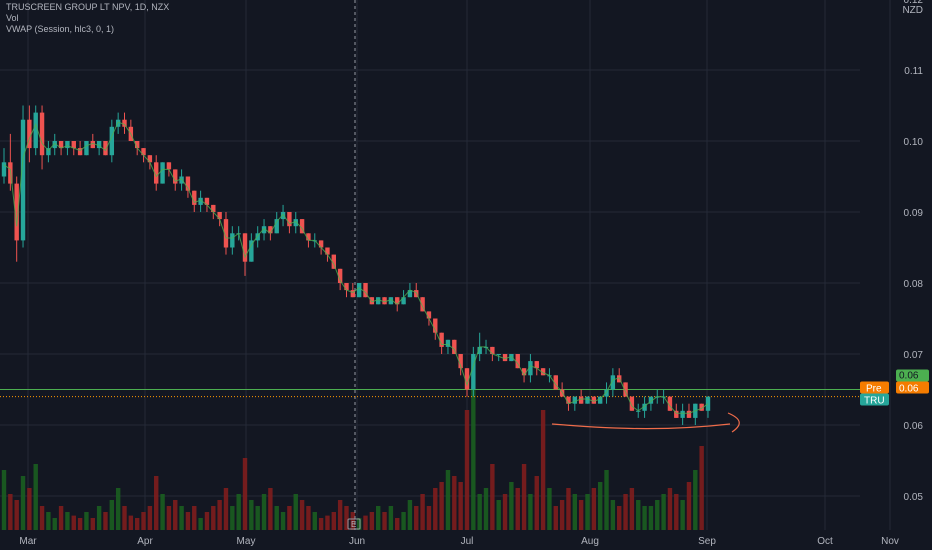 This screenshot has width=932, height=550. Describe the element at coordinates (874, 399) in the screenshot. I see `ticker-badge` at that location.